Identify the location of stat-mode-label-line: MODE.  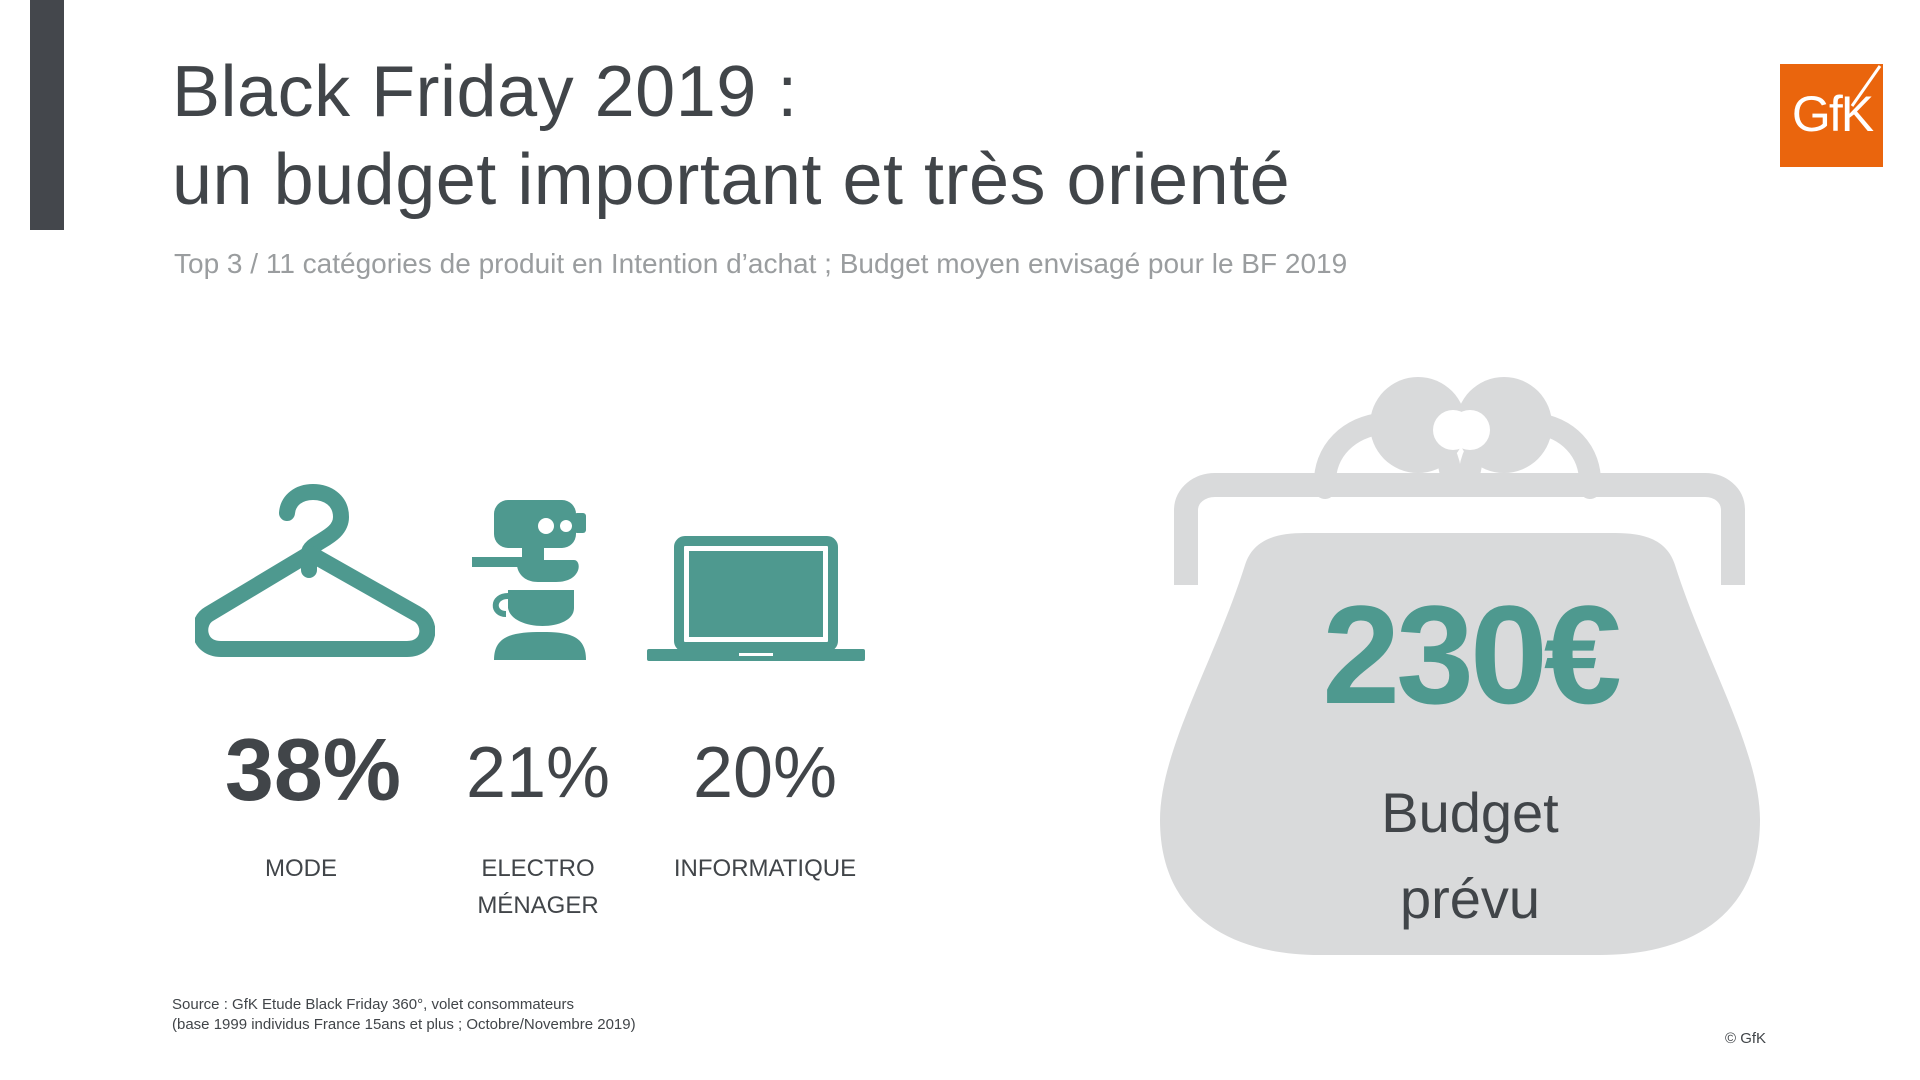
(301, 868).